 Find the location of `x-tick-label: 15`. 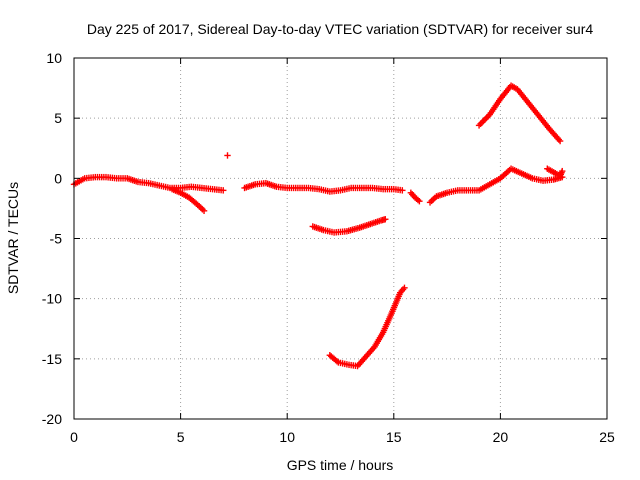

x-tick-label: 15 is located at coordinates (394, 437).